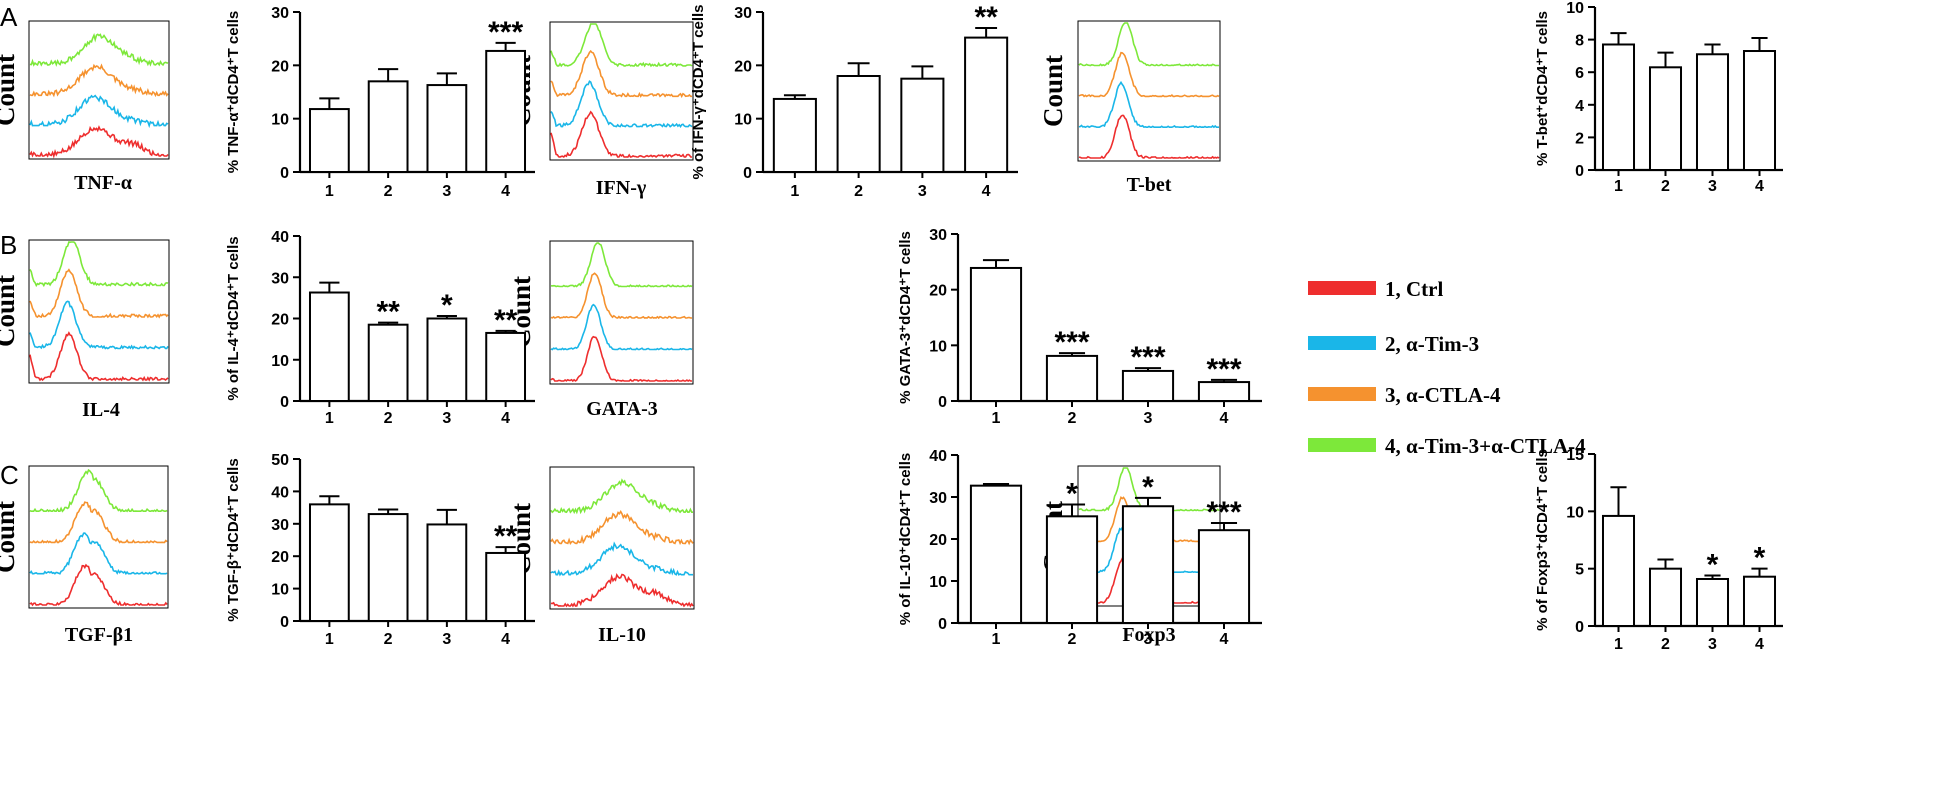 The width and height of the screenshot is (1948, 803). Describe the element at coordinates (1579, 106) in the screenshot. I see `y-tick-label: 4` at that location.